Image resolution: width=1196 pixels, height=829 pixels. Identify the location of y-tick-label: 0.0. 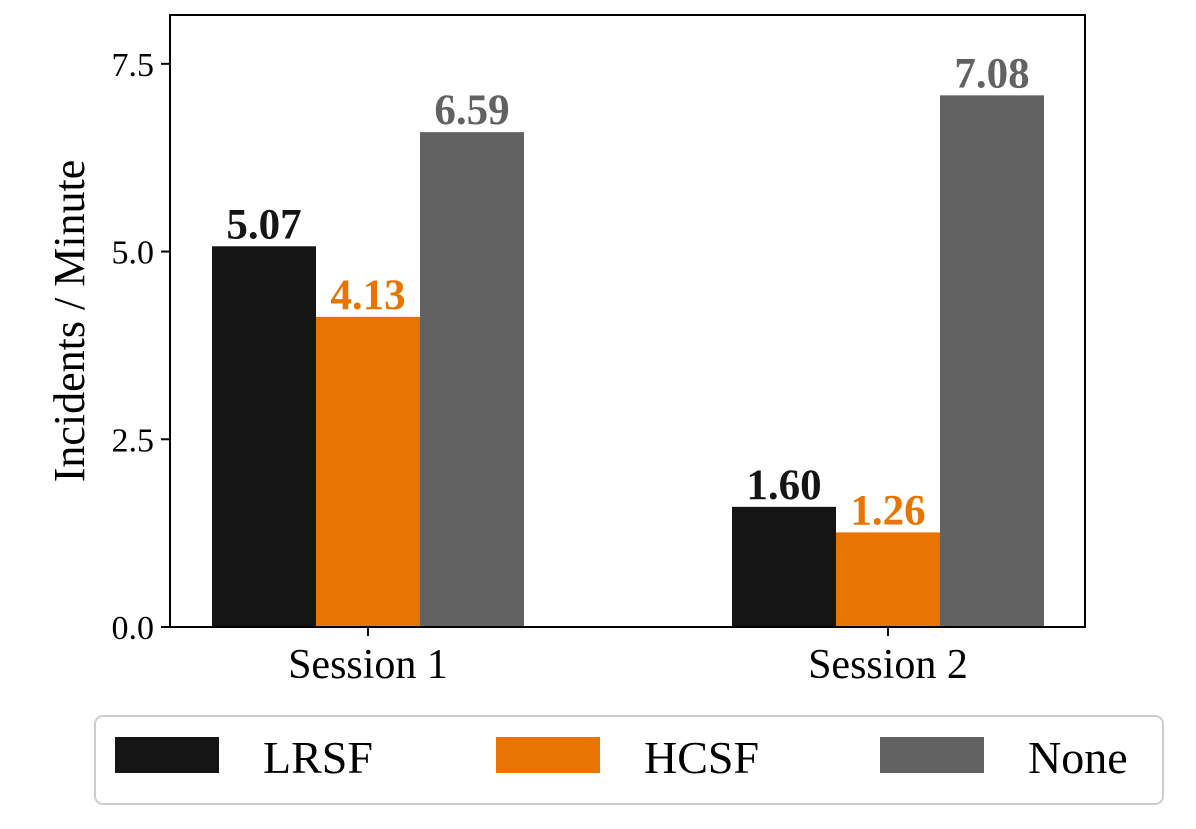
(133, 628).